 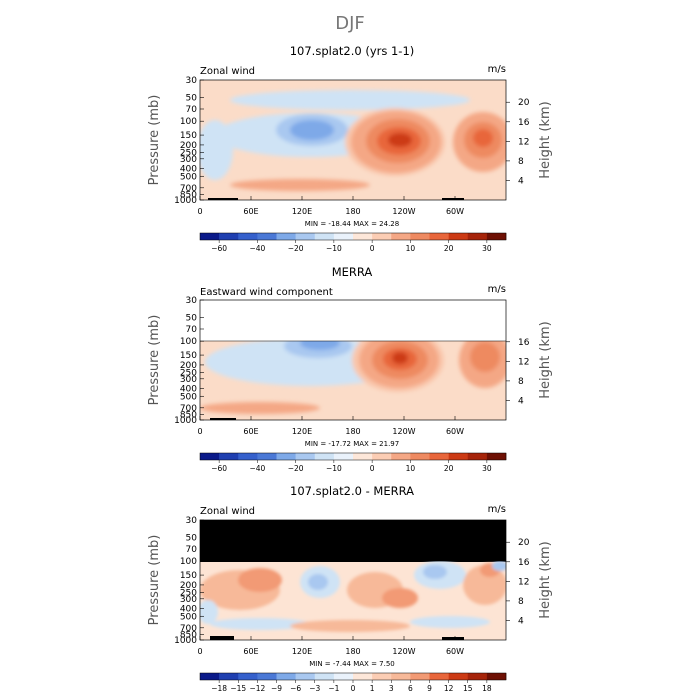 I want to click on panel-1-low-level-band, so click(x=300, y=185).